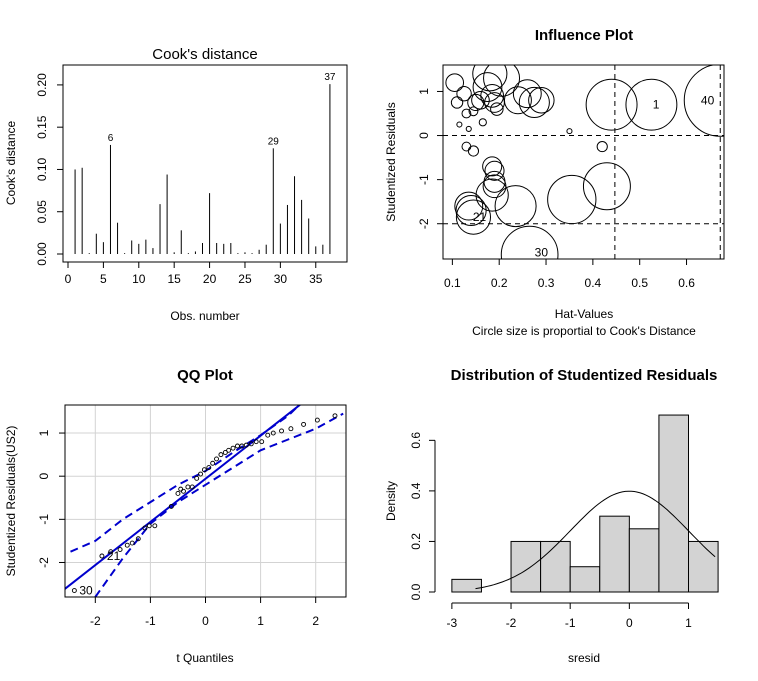  What do you see at coordinates (629, 623) in the screenshot?
I see `histogram-x-tick-label: 0` at bounding box center [629, 623].